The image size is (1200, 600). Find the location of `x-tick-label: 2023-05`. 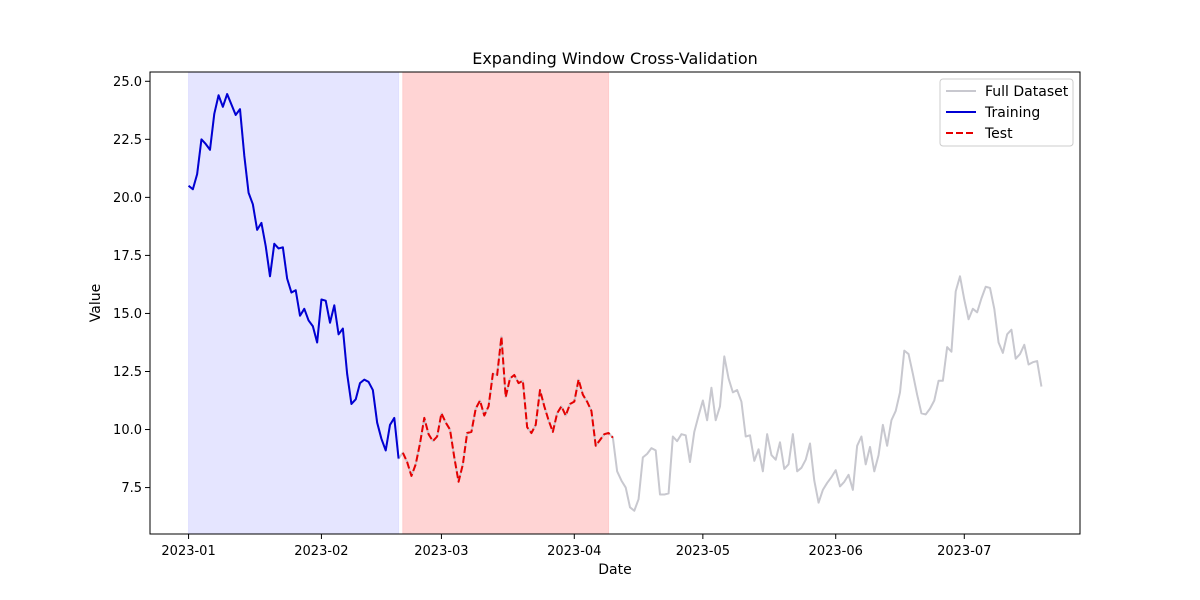

x-tick-label: 2023-05 is located at coordinates (703, 551).